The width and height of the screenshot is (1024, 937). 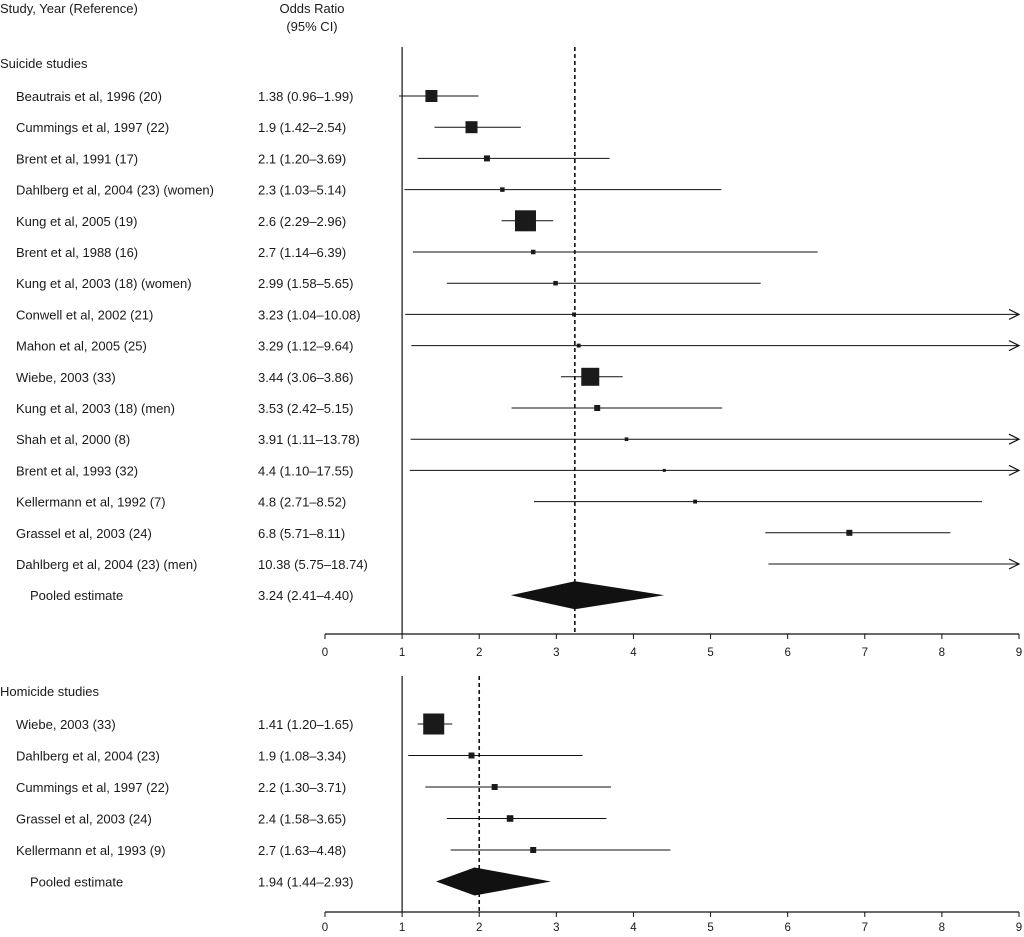 I want to click on odds-ratio-ci: 2.2 (1.30–3.71), so click(x=302, y=787).